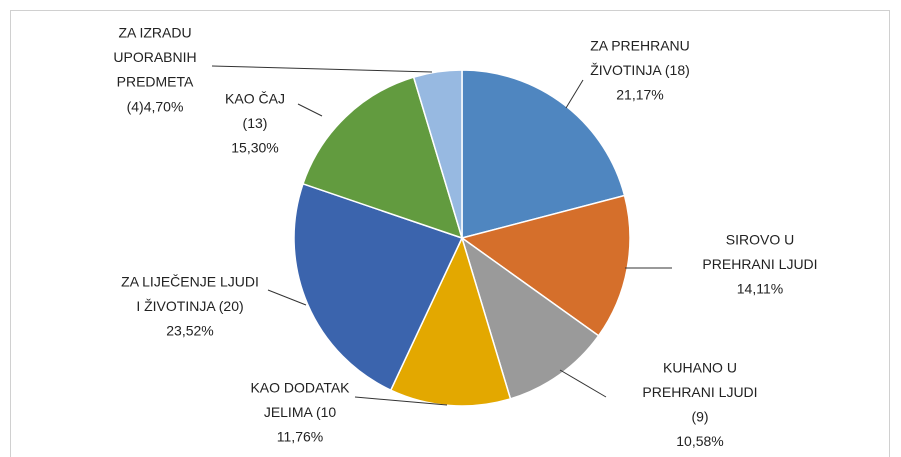 Image resolution: width=901 pixels, height=457 pixels. I want to click on category-label: (13), so click(255, 123).